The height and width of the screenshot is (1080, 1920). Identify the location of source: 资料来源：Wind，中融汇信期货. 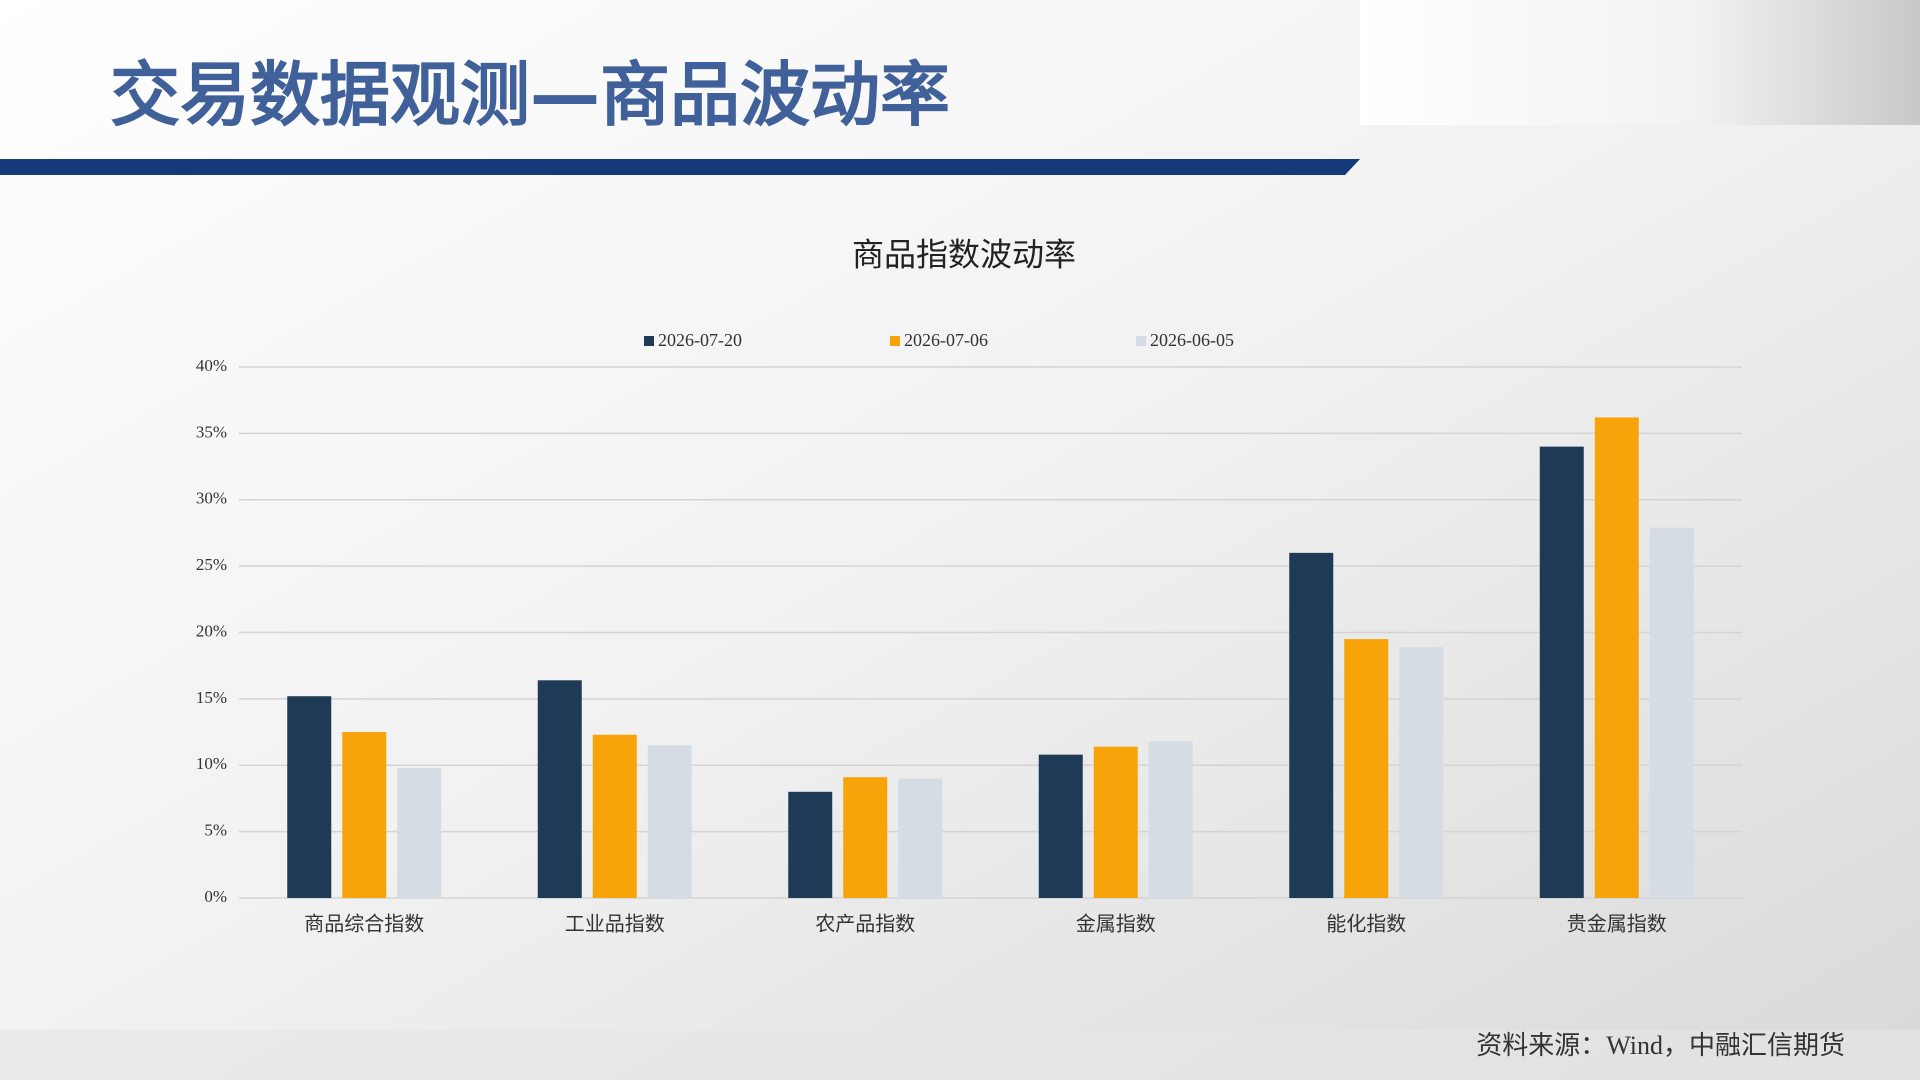
(1660, 1045).